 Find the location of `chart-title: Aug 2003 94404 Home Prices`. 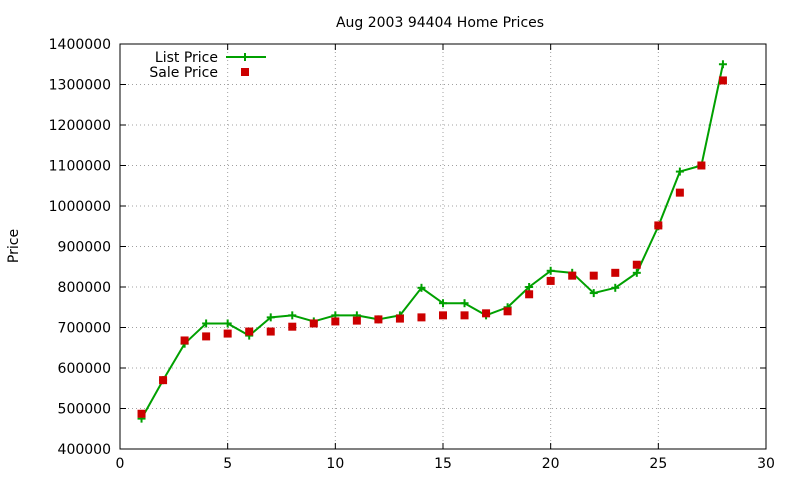

chart-title: Aug 2003 94404 Home Prices is located at coordinates (440, 23).